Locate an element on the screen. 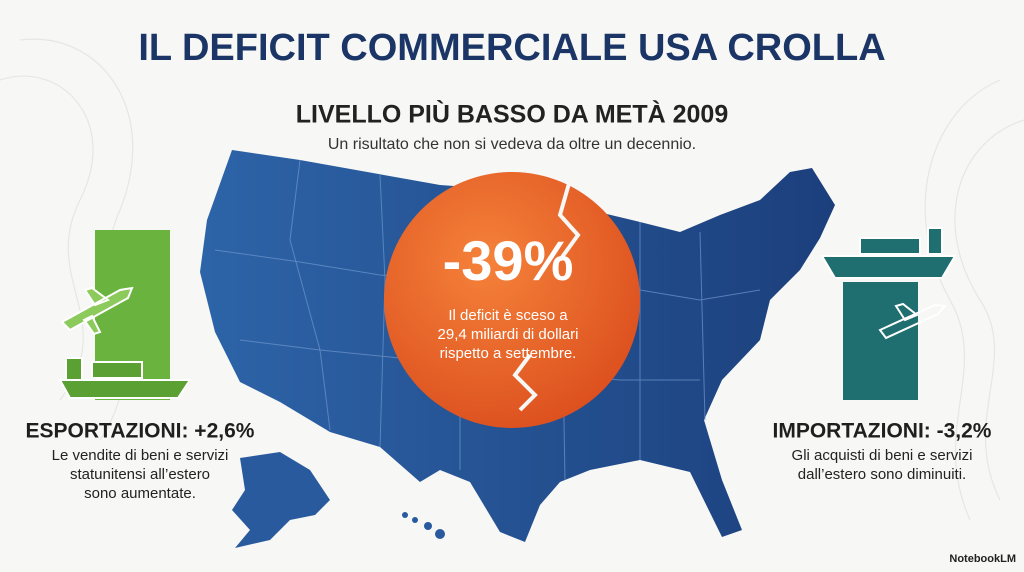 The height and width of the screenshot is (572, 1024). exports-line: Le vendite di beni e servizi is located at coordinates (140, 455).